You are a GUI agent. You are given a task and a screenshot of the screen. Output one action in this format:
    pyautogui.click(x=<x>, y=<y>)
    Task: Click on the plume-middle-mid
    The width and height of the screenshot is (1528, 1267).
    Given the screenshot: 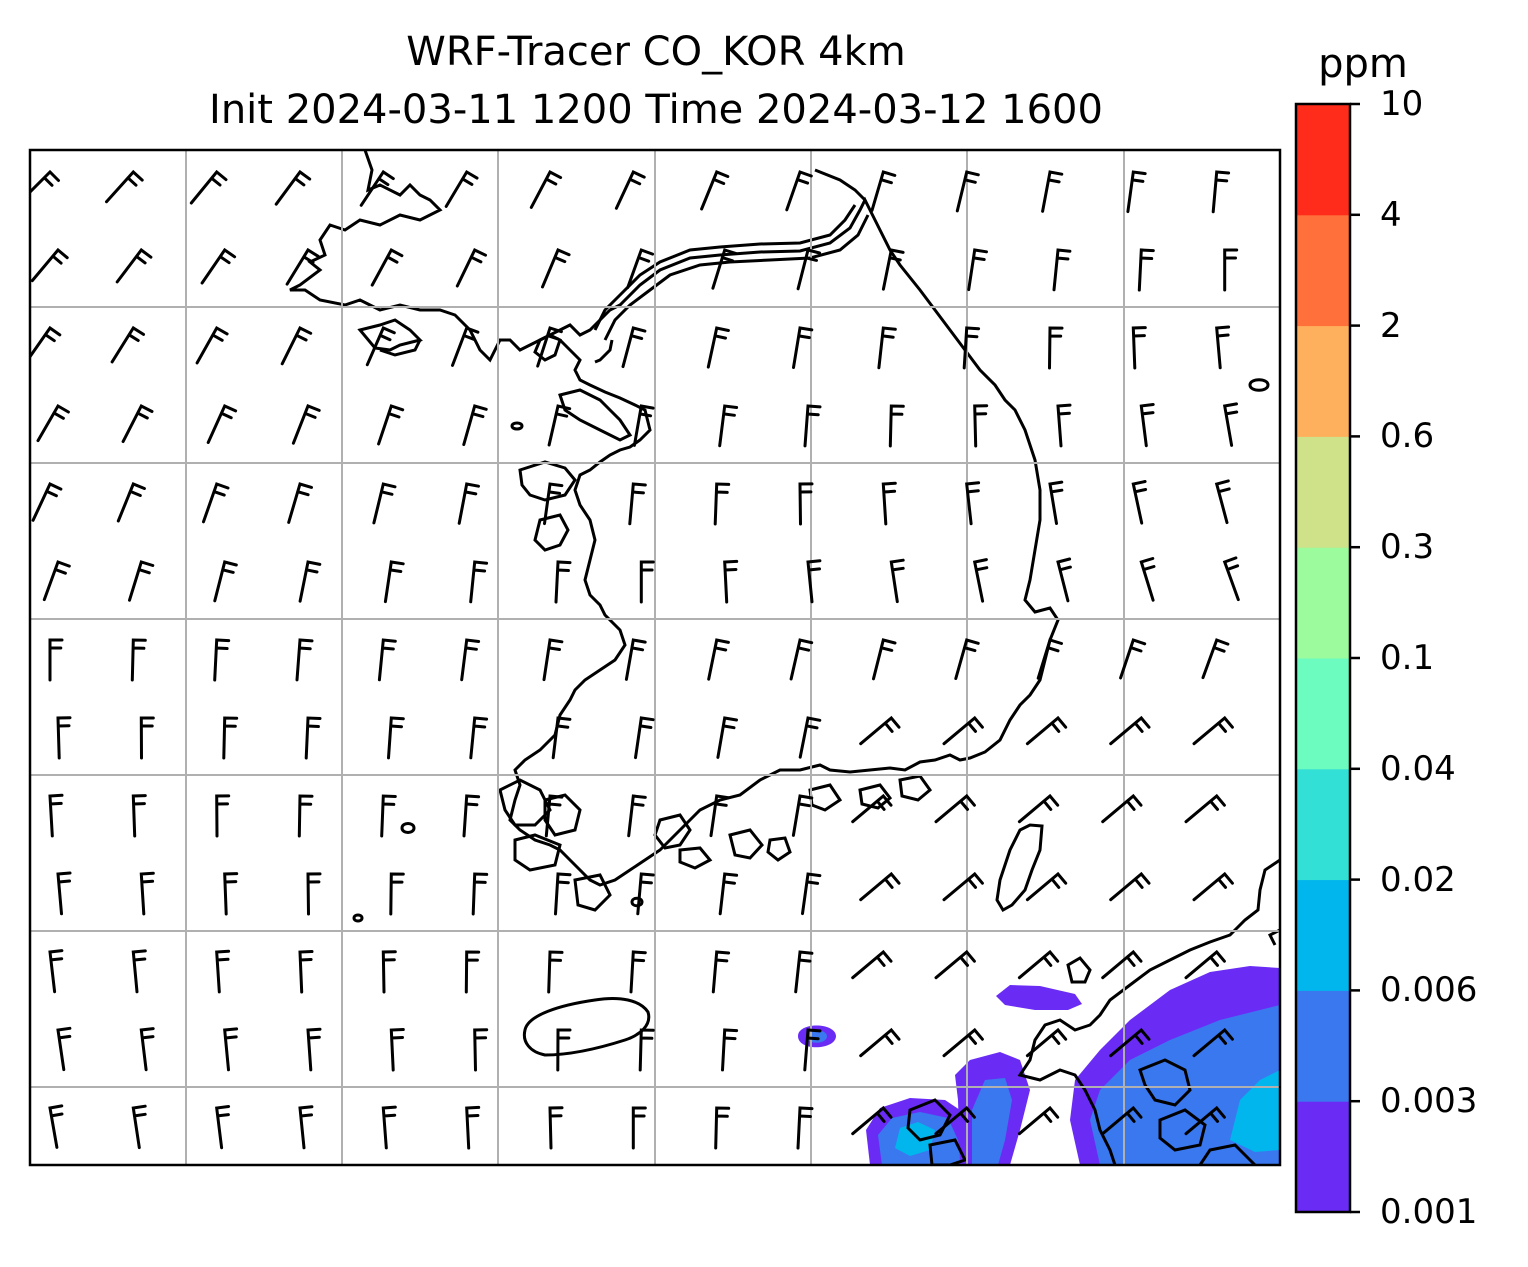 What is the action you would take?
    pyautogui.click(x=992, y=1121)
    